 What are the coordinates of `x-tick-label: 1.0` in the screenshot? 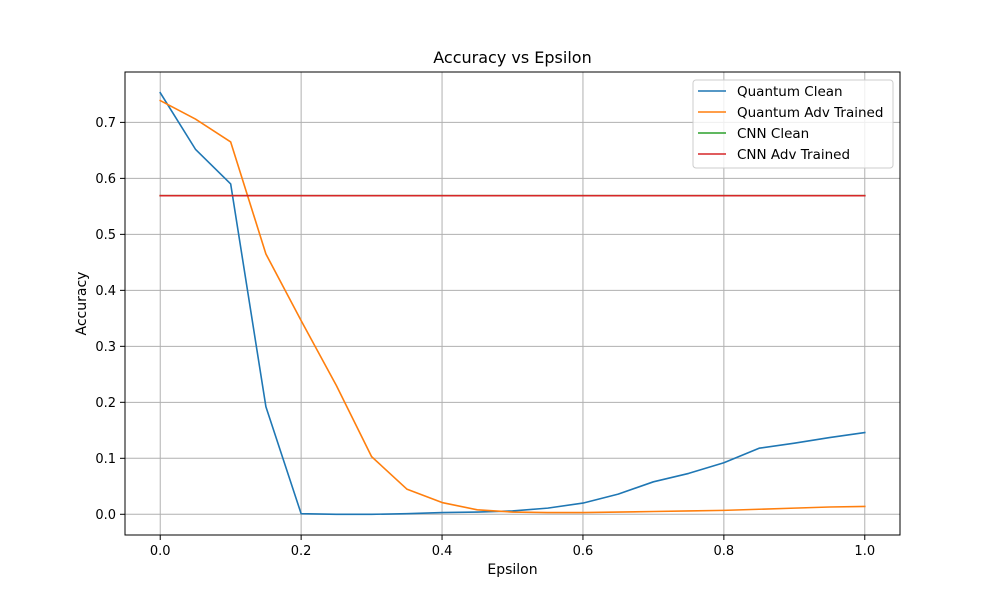 It's located at (864, 551).